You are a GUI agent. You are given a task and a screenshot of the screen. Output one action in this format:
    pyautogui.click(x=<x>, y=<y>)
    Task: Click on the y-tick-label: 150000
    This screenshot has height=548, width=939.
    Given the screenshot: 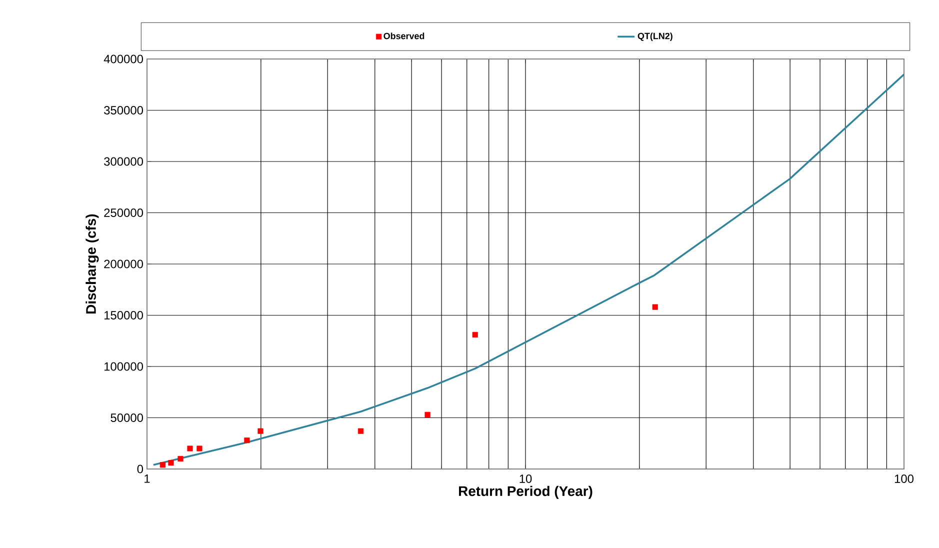 What is the action you would take?
    pyautogui.click(x=124, y=315)
    